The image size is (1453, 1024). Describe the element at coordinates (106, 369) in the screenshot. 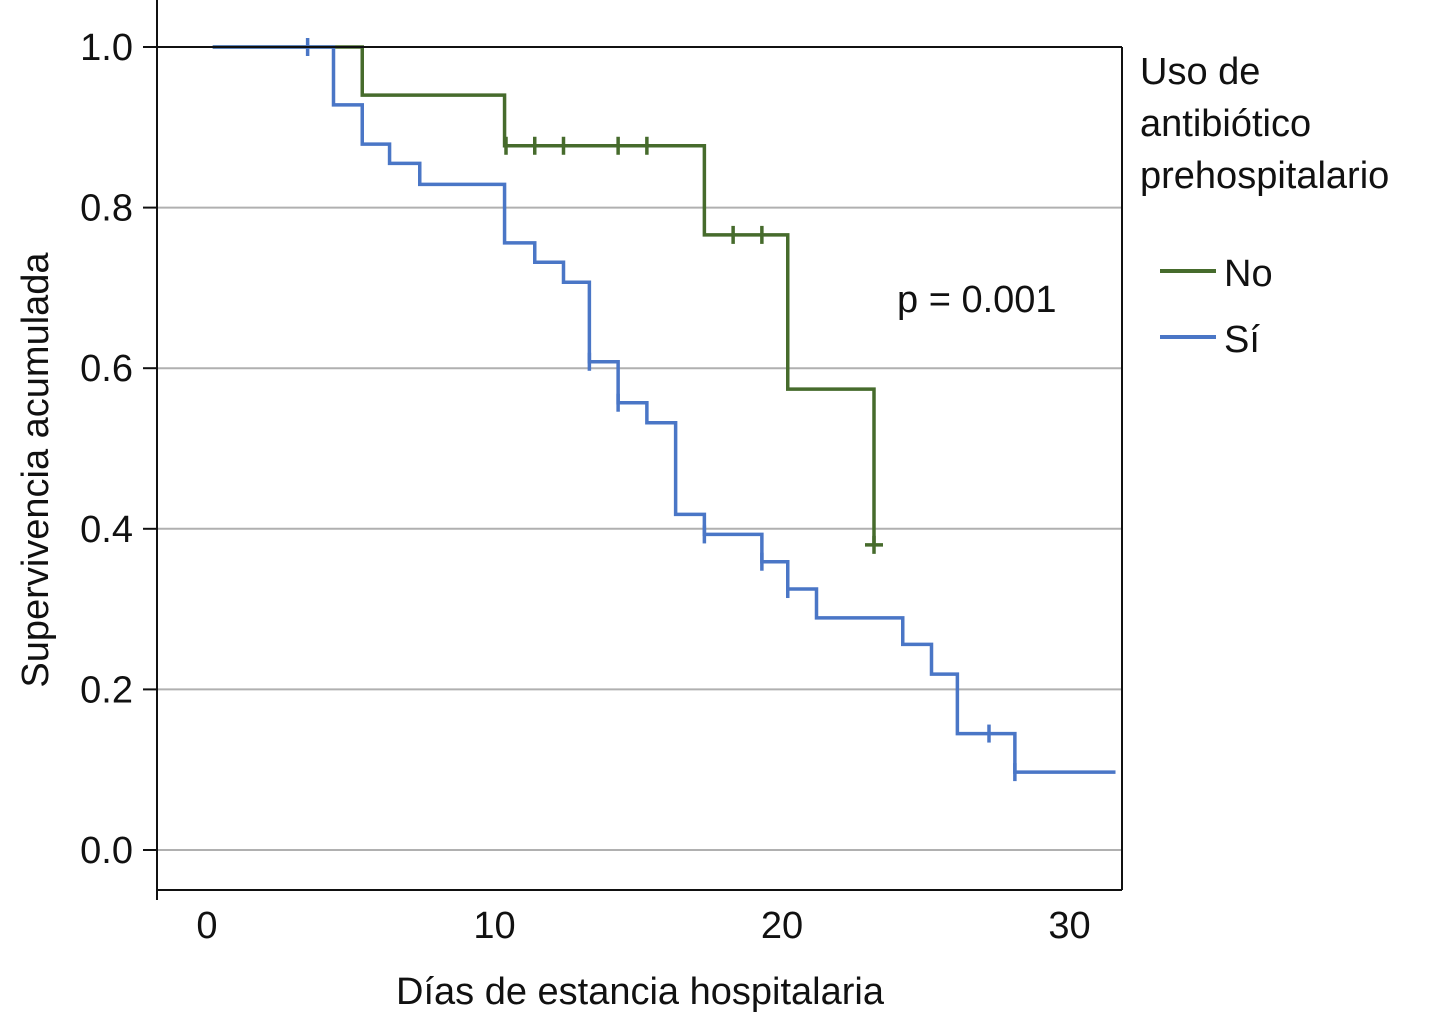

I see `y-tick-label: 0.6` at that location.